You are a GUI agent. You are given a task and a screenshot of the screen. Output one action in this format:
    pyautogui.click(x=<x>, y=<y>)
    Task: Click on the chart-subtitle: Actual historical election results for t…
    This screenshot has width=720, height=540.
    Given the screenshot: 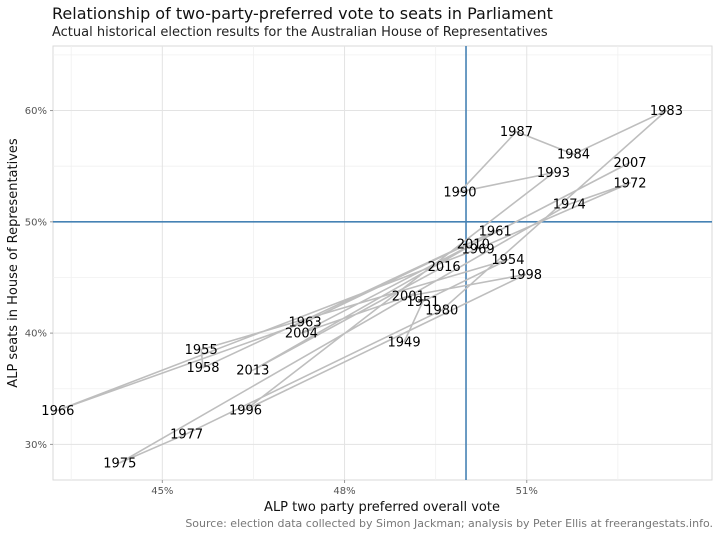 What is the action you would take?
    pyautogui.click(x=300, y=32)
    